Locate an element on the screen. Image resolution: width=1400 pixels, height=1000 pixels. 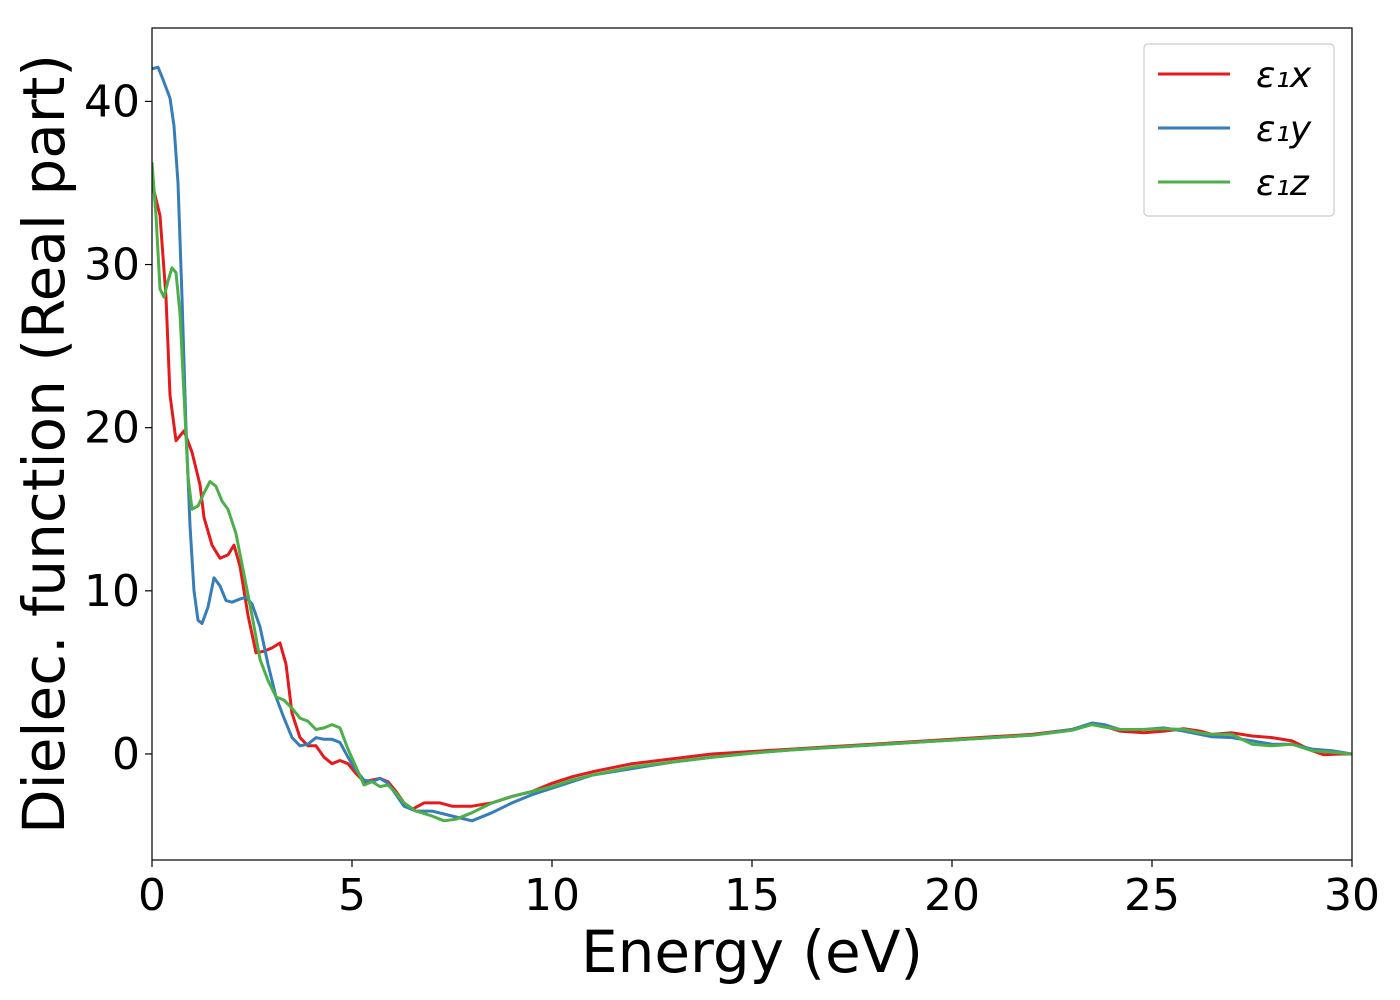
x-tick-label: 25 is located at coordinates (1152, 895).